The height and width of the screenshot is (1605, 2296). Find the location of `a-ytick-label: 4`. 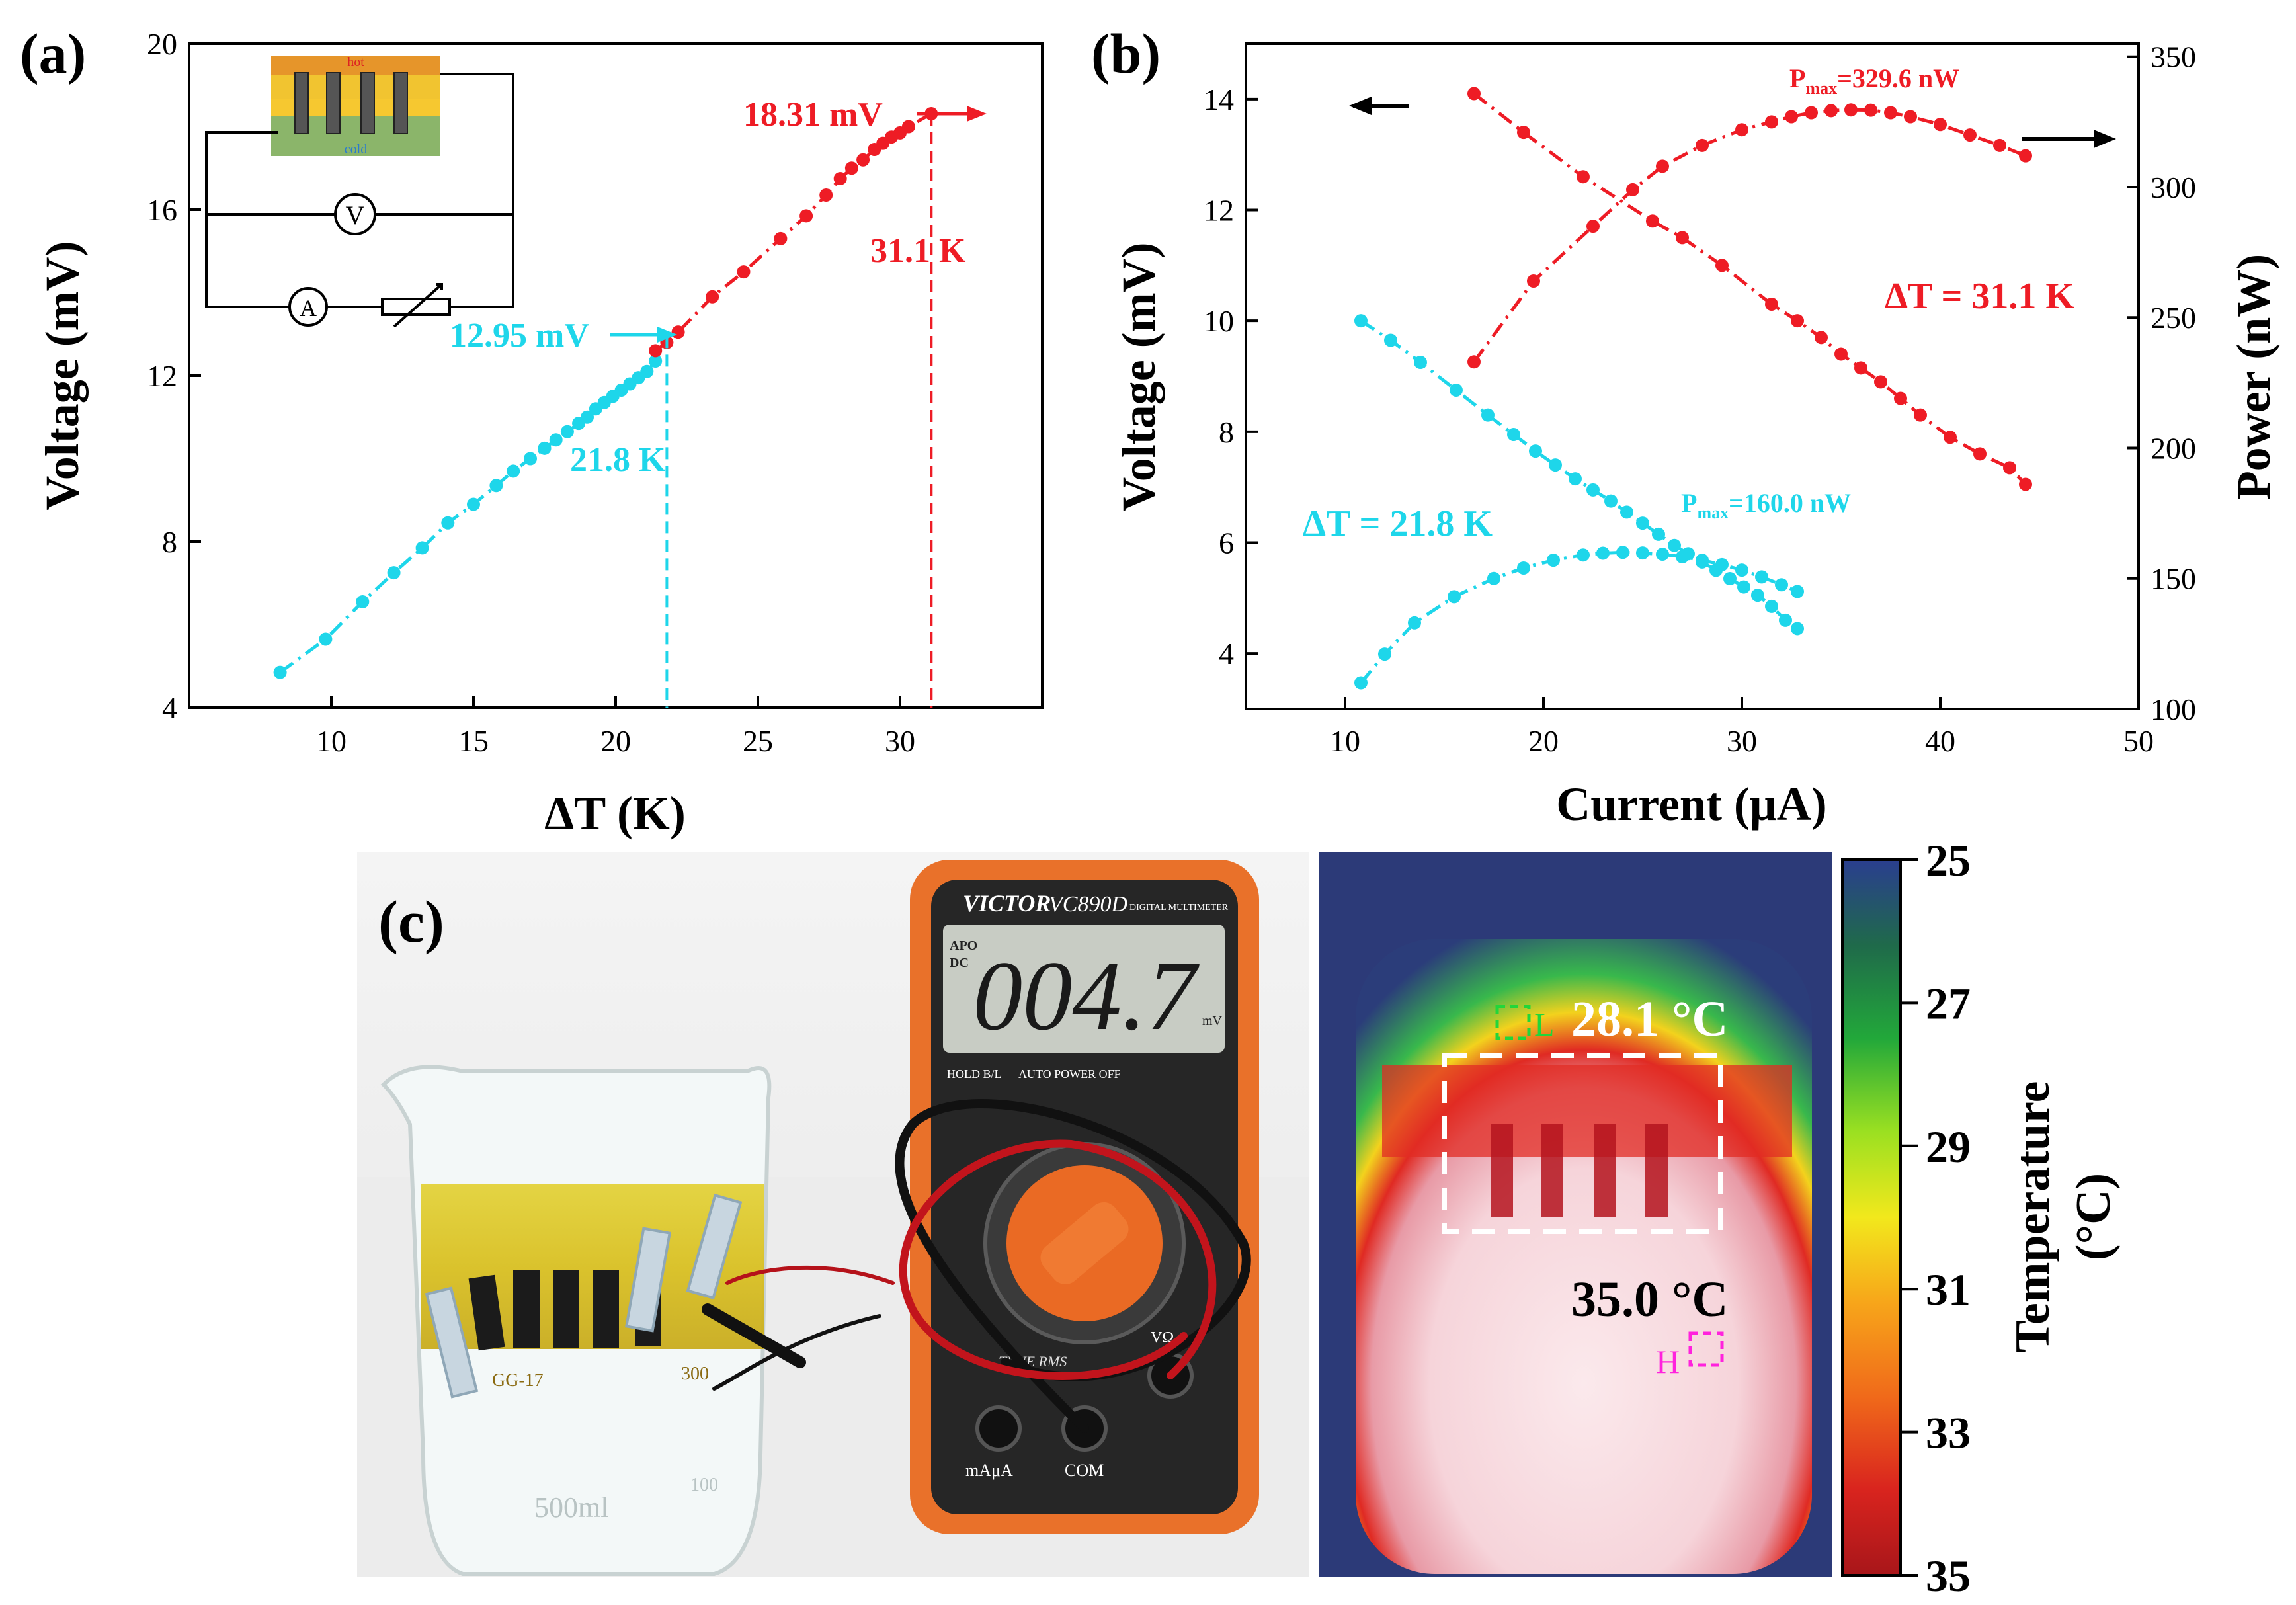

a-ytick-label: 4 is located at coordinates (169, 708).